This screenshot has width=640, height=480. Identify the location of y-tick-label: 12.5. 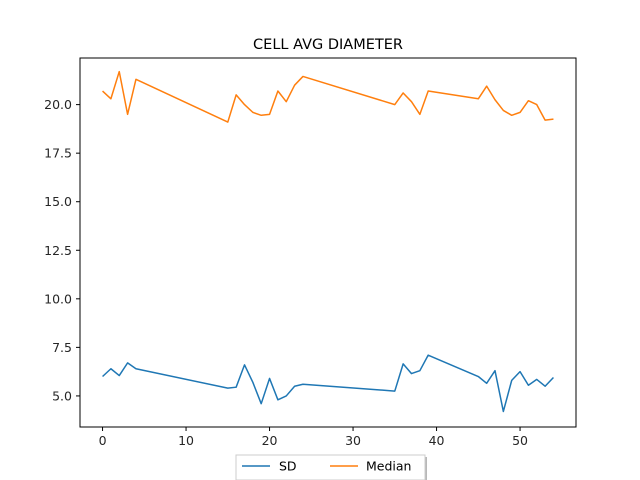
(58, 250).